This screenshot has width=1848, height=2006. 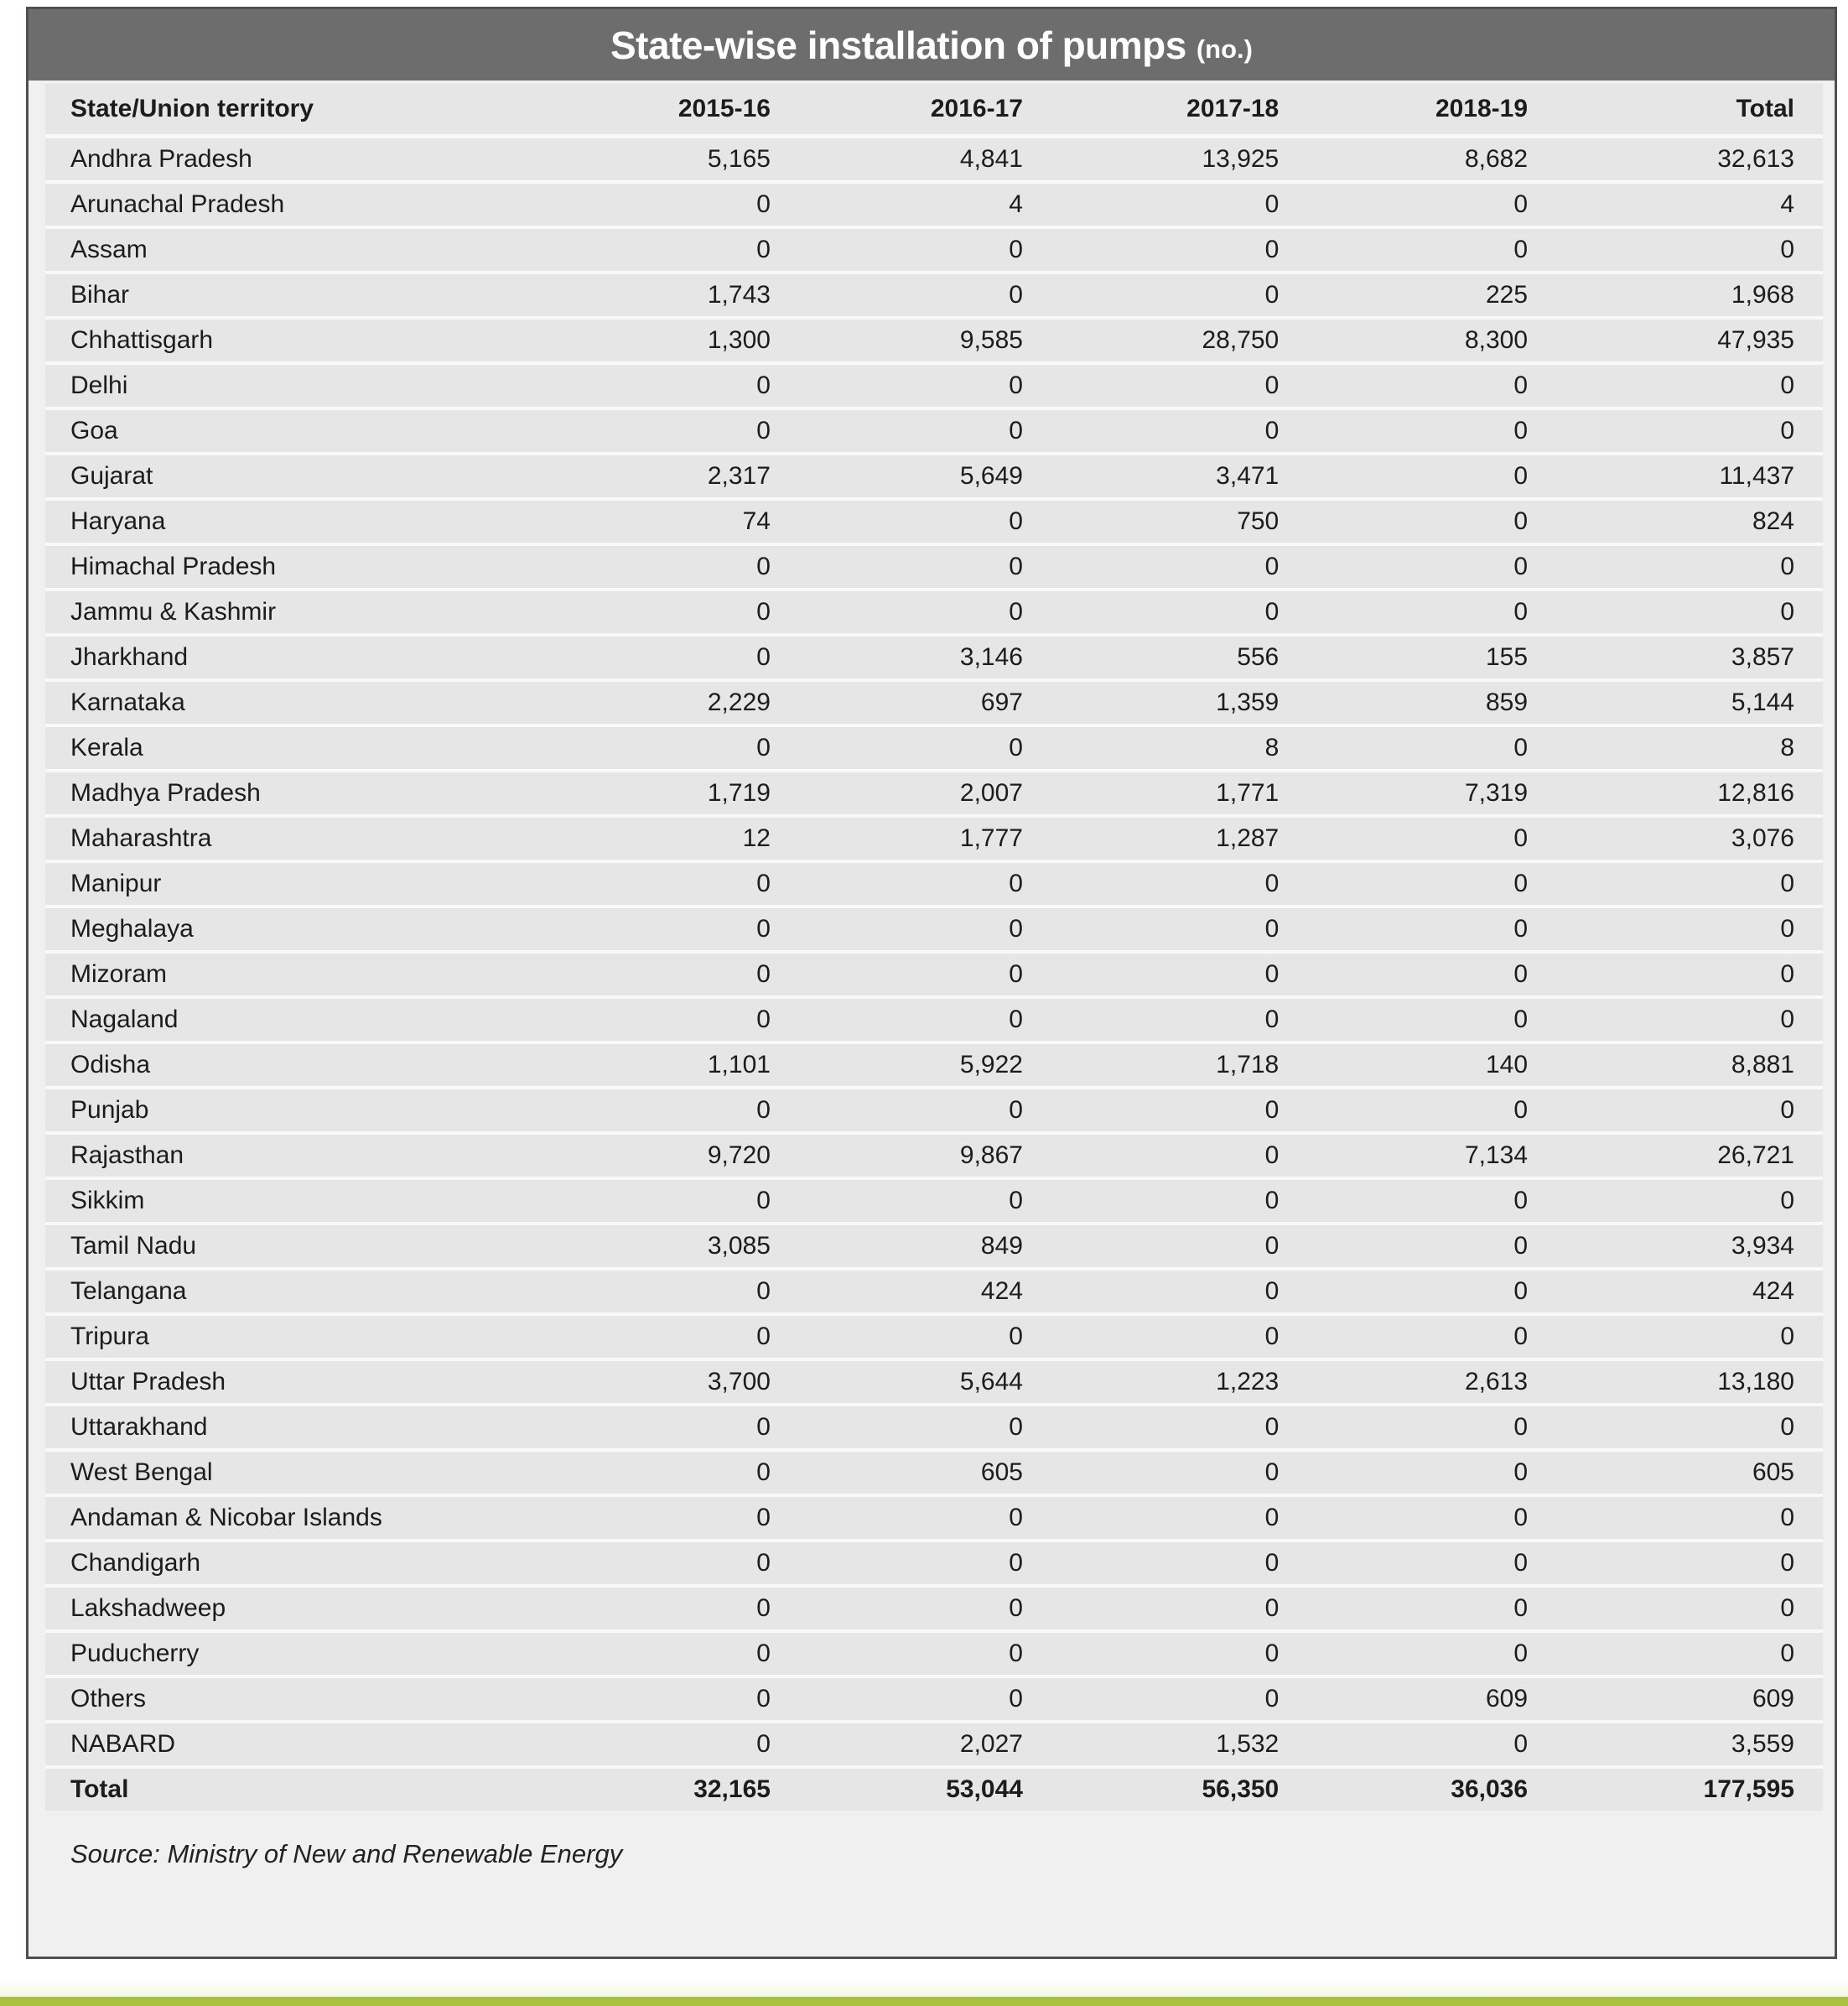 What do you see at coordinates (1404, 792) in the screenshot?
I see `value-cell: 7,319` at bounding box center [1404, 792].